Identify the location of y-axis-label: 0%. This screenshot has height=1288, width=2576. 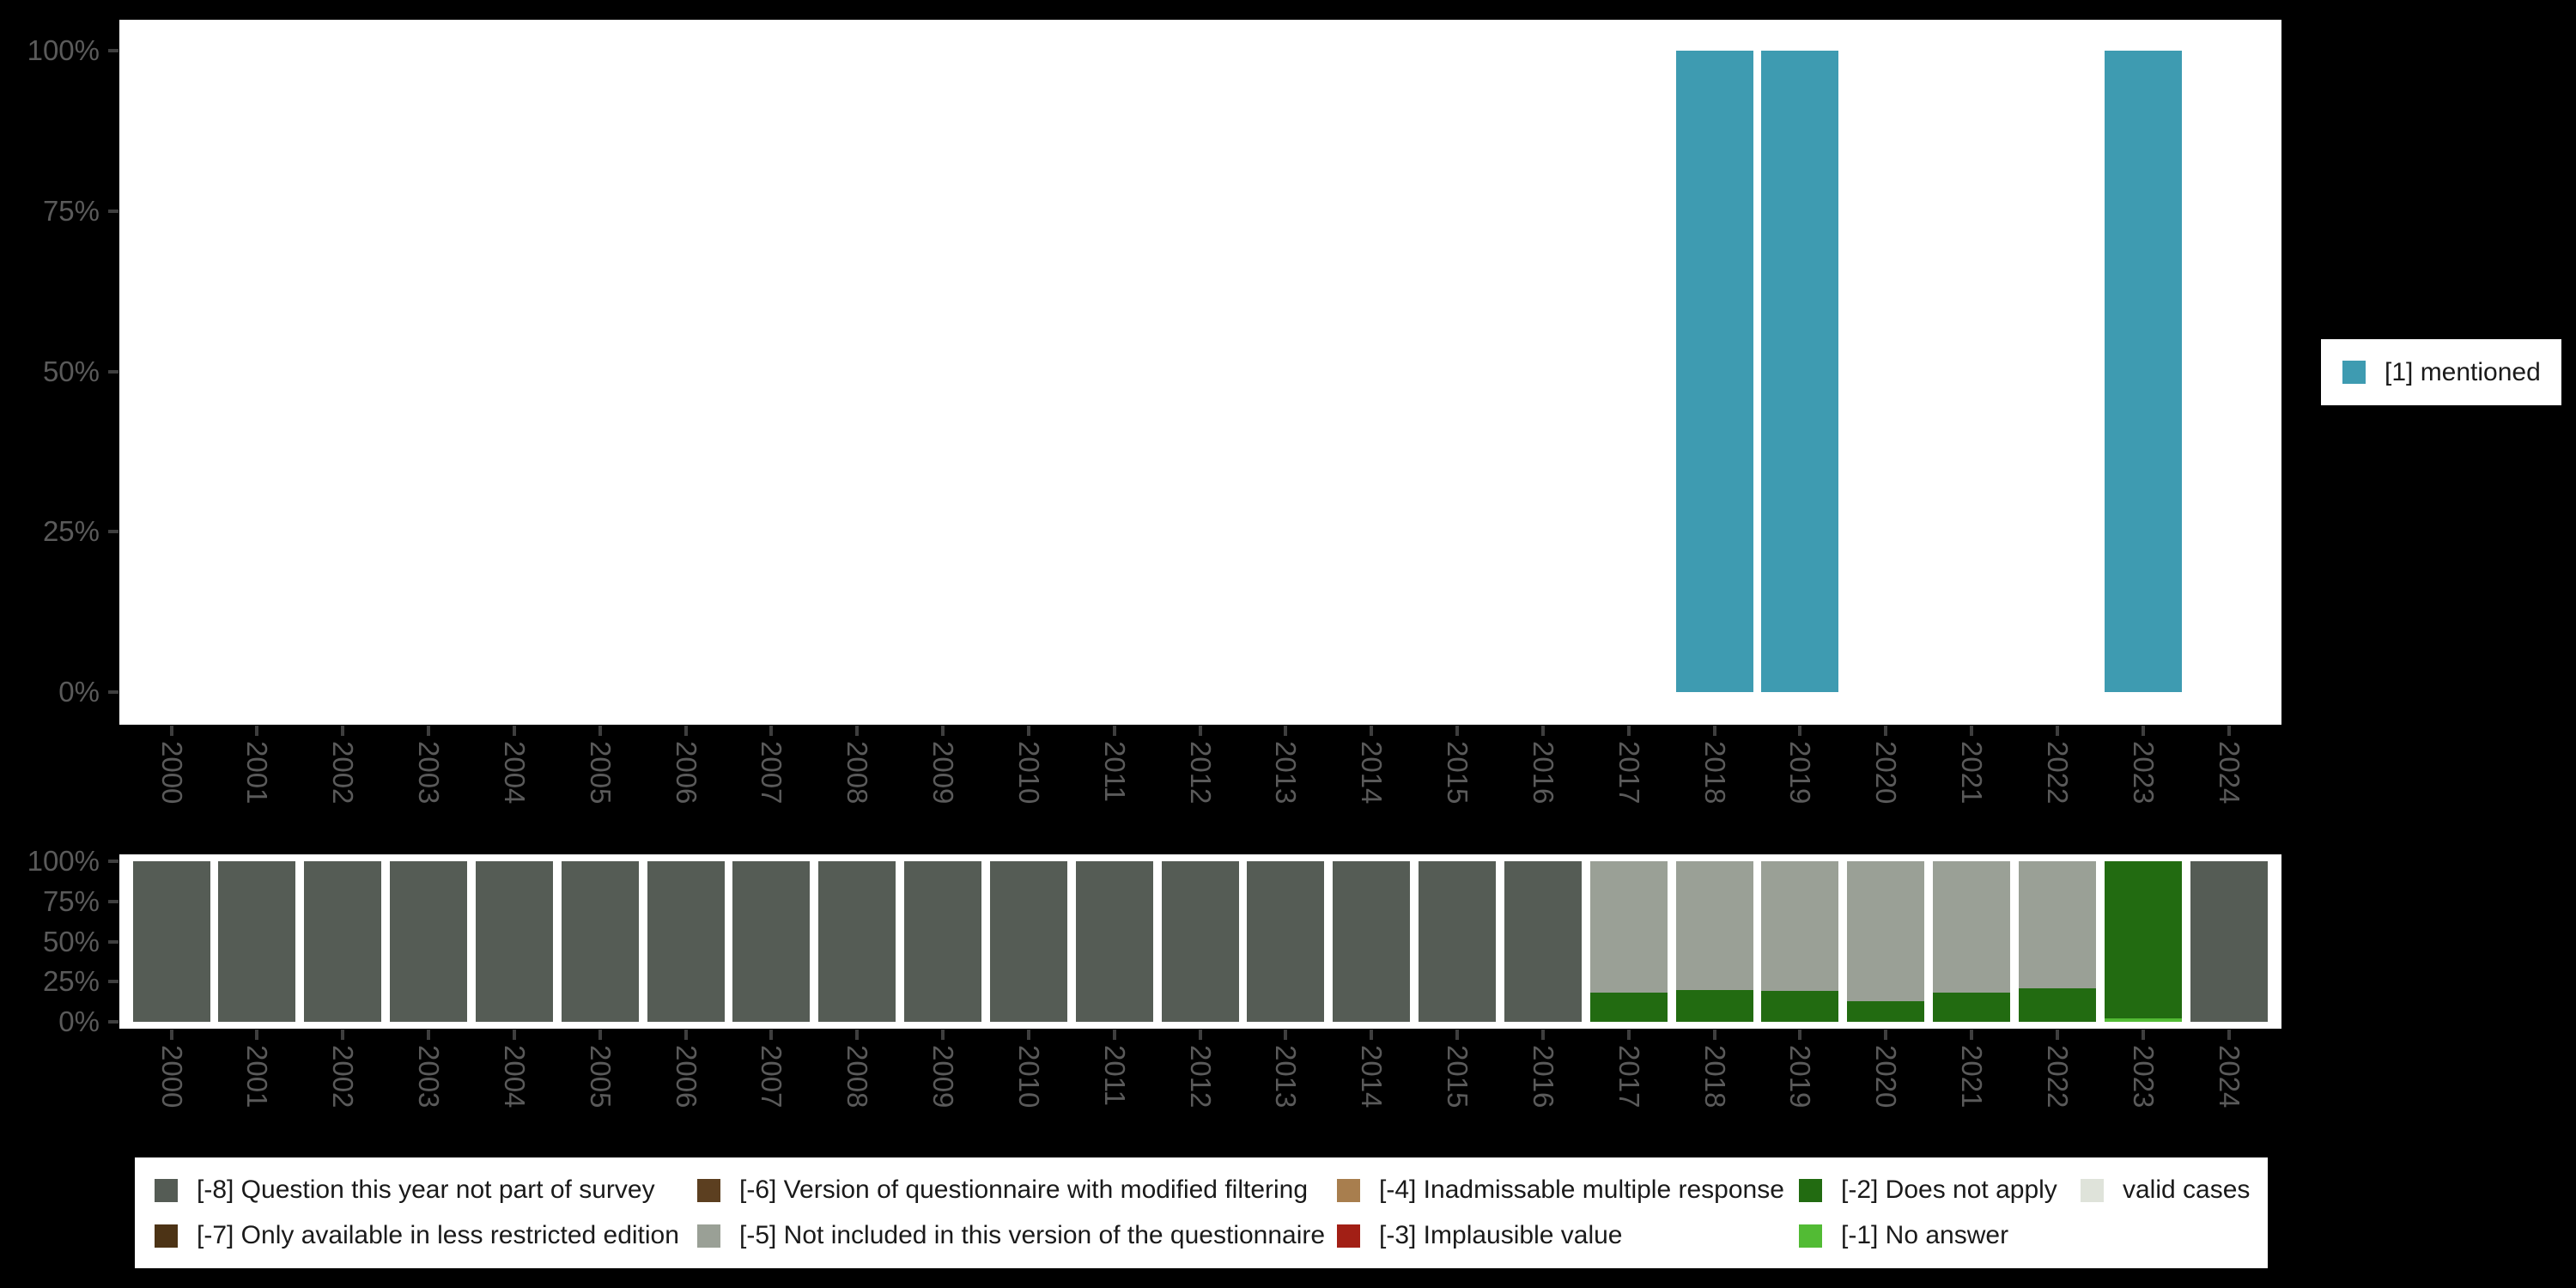
(79, 1021).